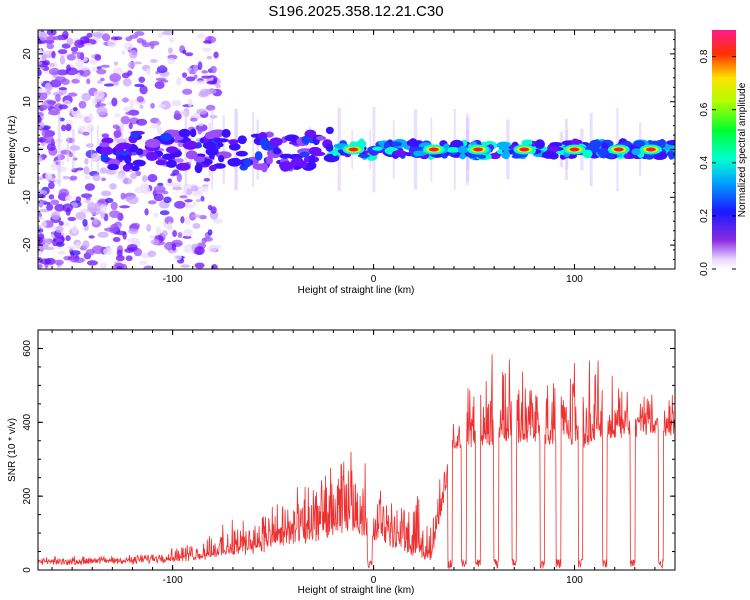 The width and height of the screenshot is (750, 600). Describe the element at coordinates (27, 54) in the screenshot. I see `spectrogram-ytick-label: 20` at that location.